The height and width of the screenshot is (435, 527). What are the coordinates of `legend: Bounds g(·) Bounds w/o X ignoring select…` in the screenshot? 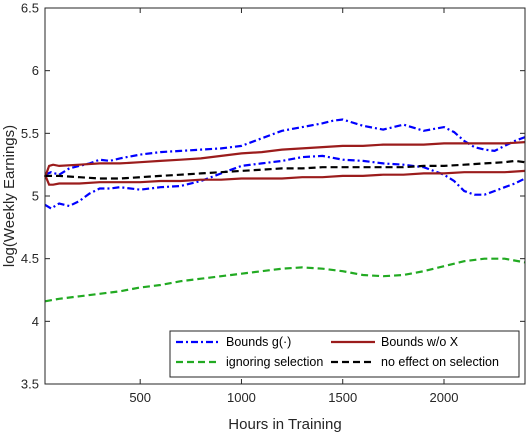 It's located at (344, 354).